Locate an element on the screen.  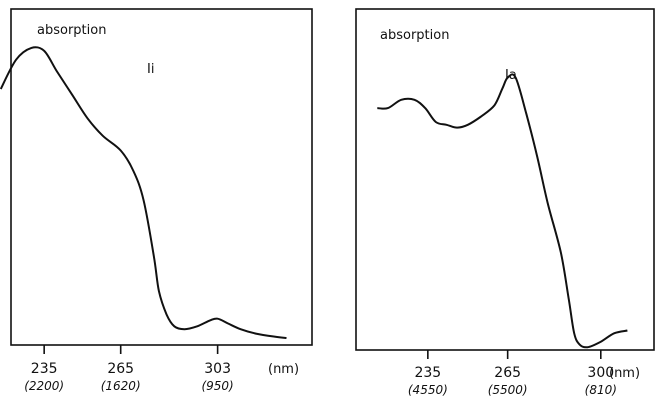
x-axis-ticks-ii: 235 (2200) 265 (1620) 303 (950) is located at coordinates (129, 369).